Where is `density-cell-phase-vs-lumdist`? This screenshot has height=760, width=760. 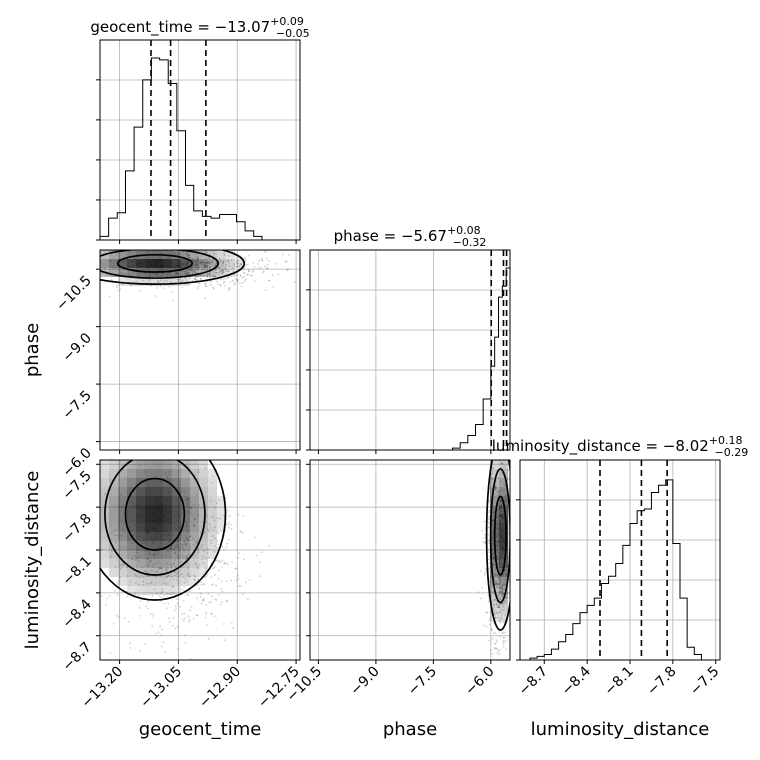
density-cell-phase-vs-lumdist is located at coordinates (503, 464).